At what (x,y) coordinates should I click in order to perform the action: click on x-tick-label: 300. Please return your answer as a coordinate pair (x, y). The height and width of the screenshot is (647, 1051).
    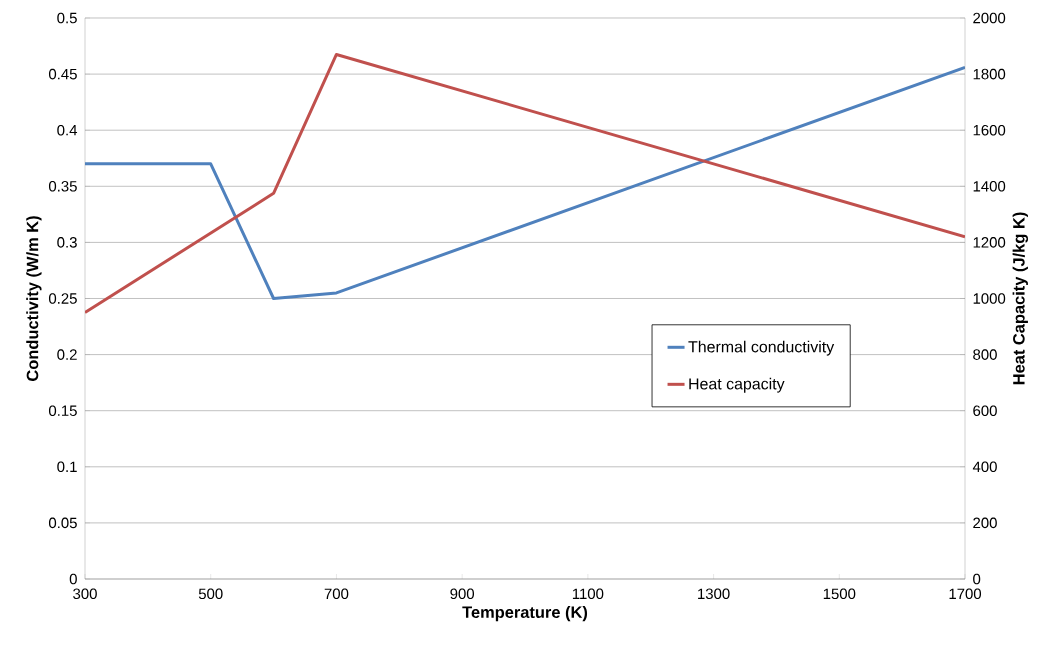
    Looking at the image, I should click on (85, 594).